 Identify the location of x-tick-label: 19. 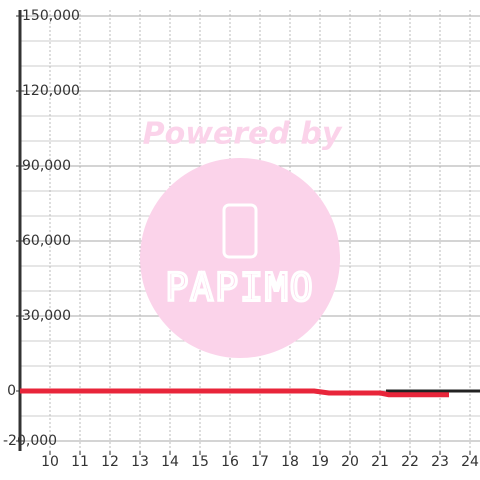
(320, 462).